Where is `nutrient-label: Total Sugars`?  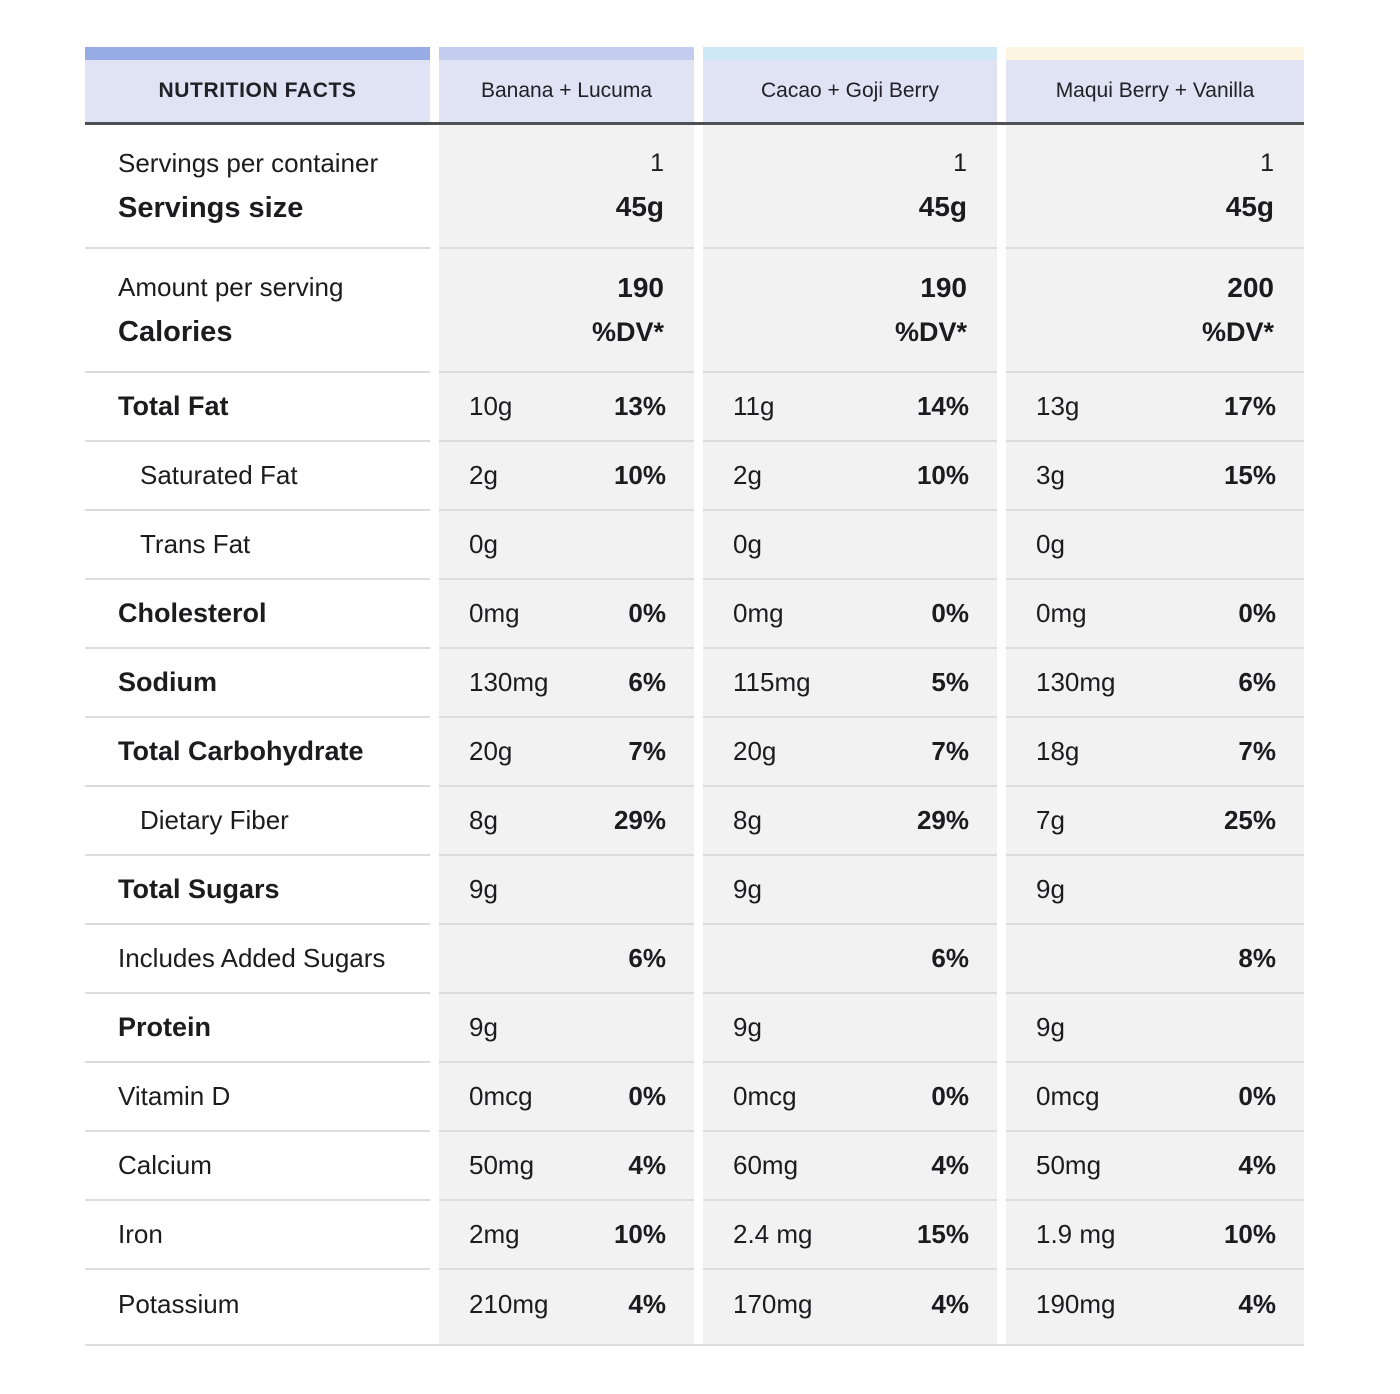
nutrient-label: Total Sugars is located at coordinates (257, 890).